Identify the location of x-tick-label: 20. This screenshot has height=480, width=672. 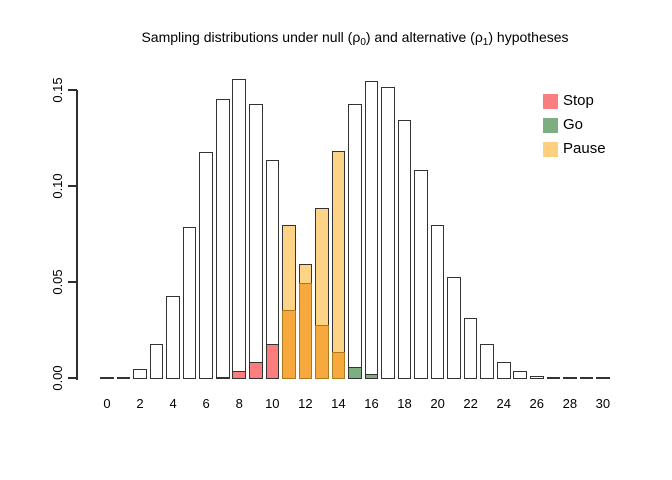
(437, 403).